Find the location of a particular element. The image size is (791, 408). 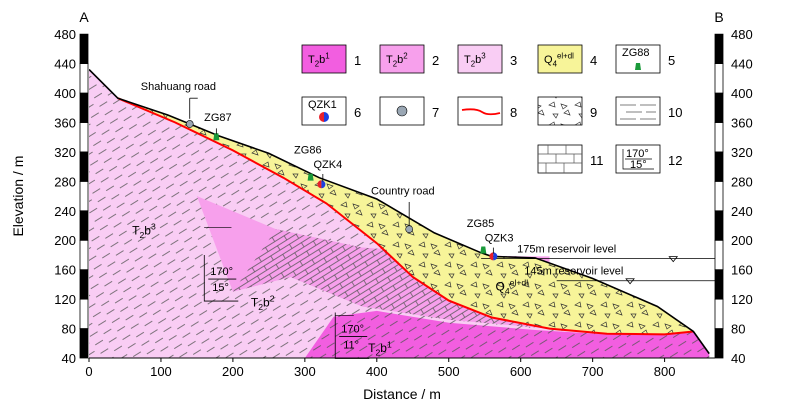

legend-item-4: Q4el+dl 4 is located at coordinates (567, 59).